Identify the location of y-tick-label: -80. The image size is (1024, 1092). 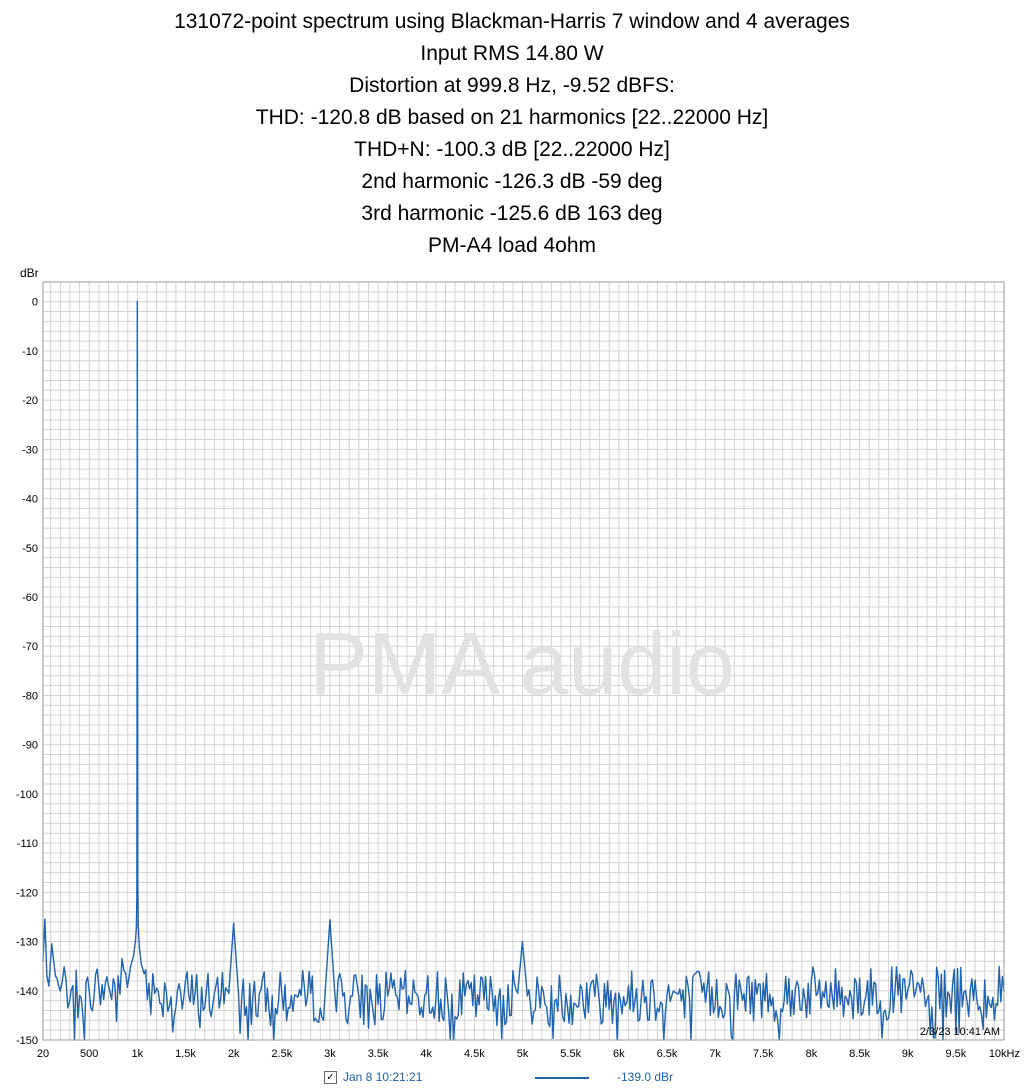
(30, 696).